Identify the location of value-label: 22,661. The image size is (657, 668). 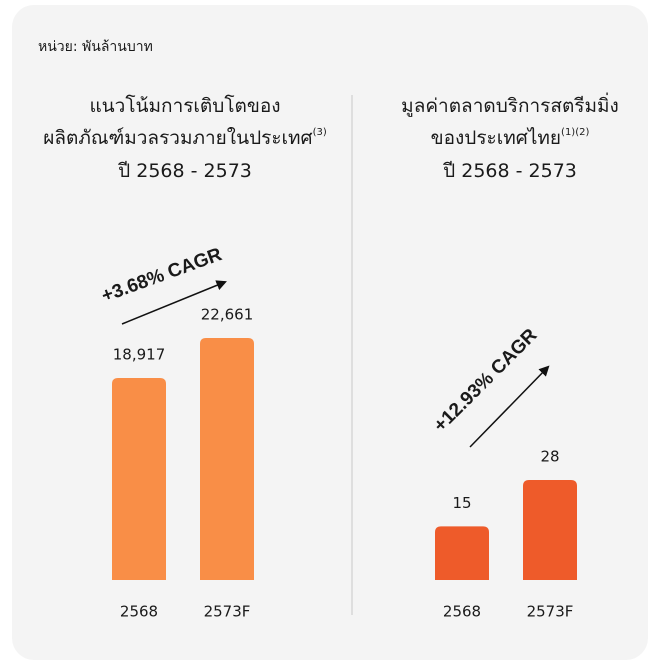
(227, 315).